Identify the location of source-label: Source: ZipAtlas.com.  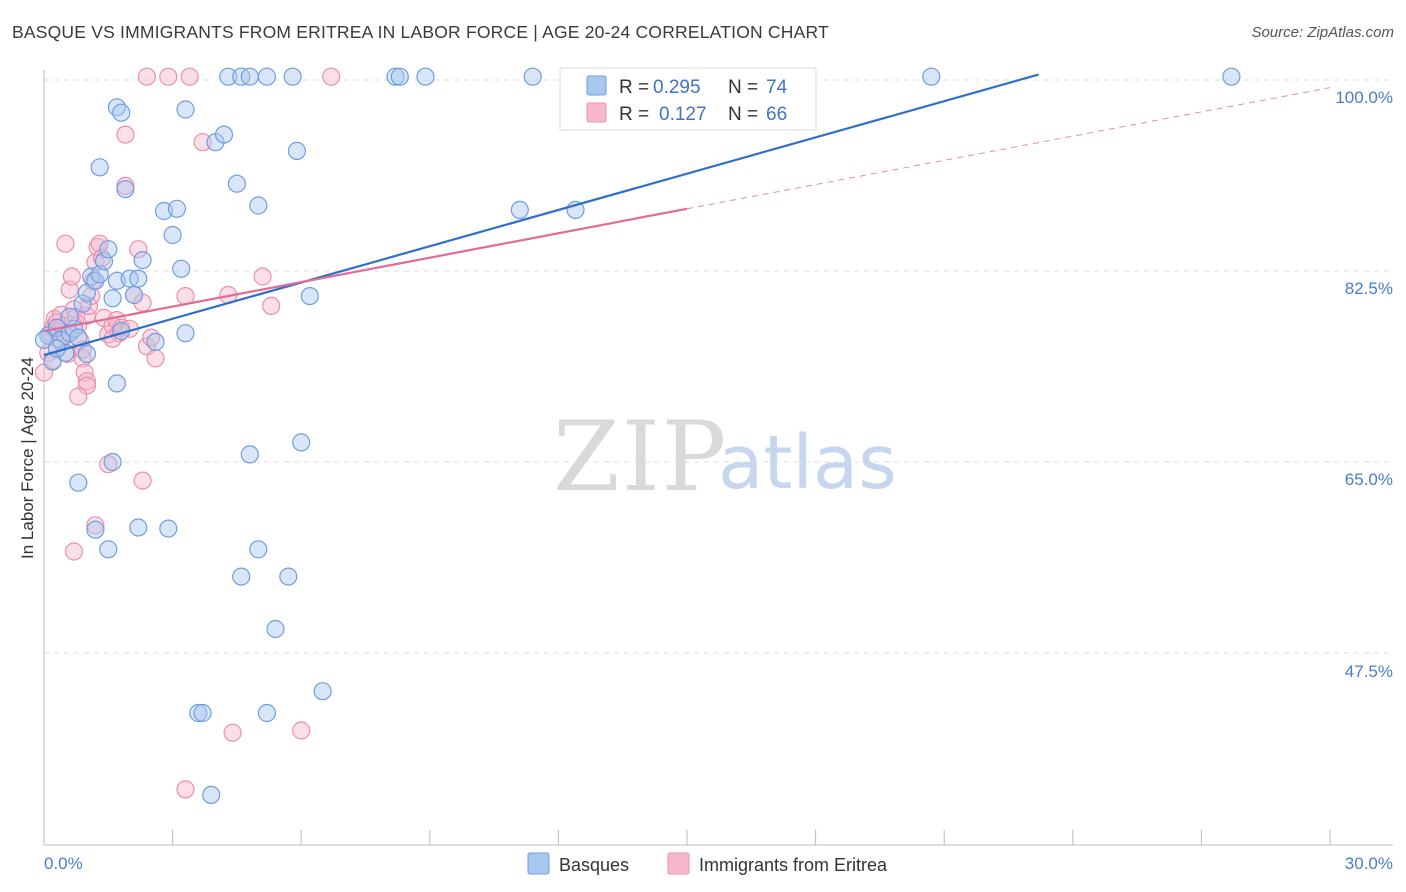
(1322, 32).